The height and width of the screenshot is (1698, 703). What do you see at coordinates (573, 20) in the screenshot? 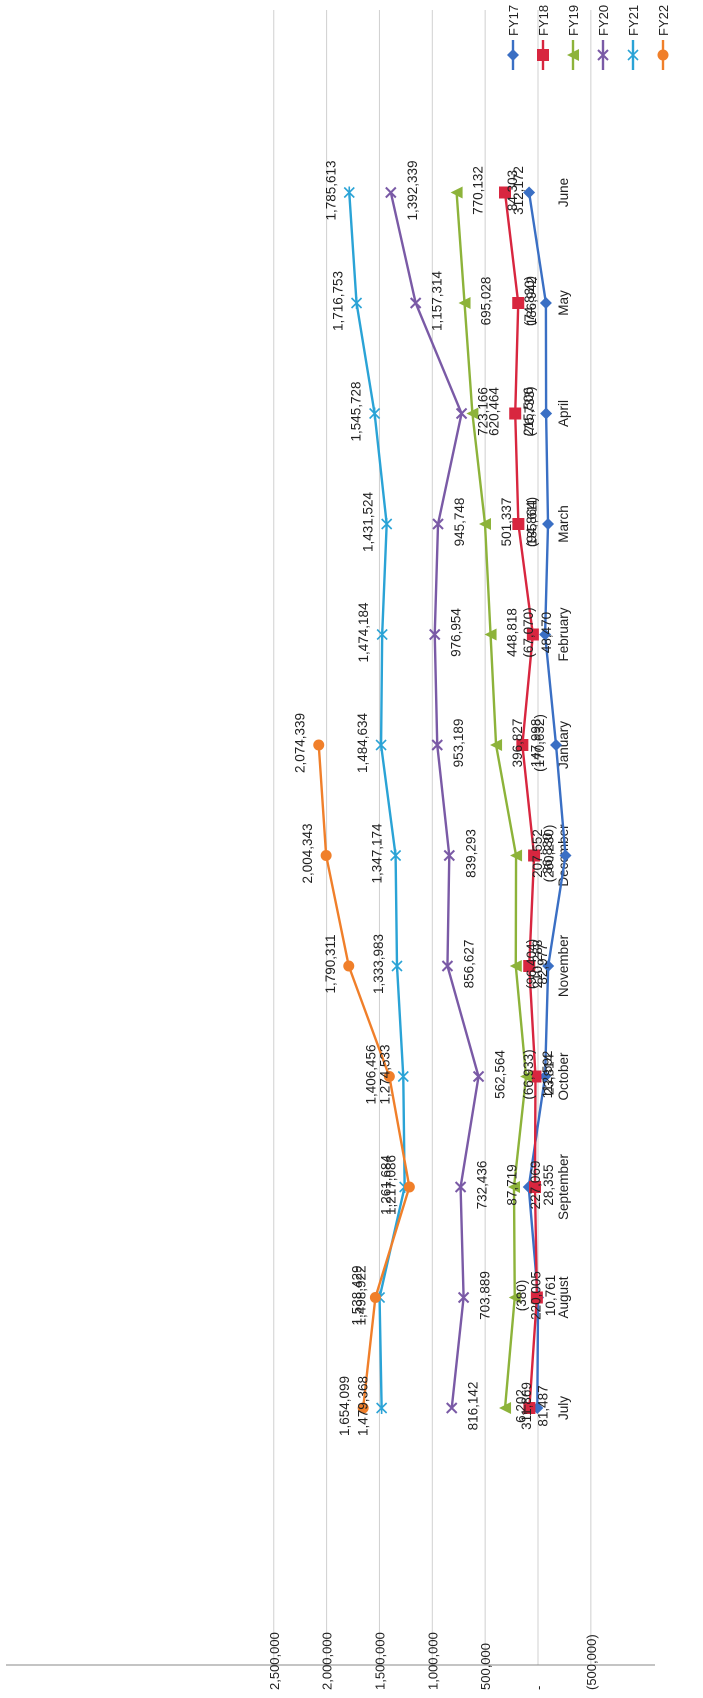
I see `legend-label: FY19` at bounding box center [573, 20].